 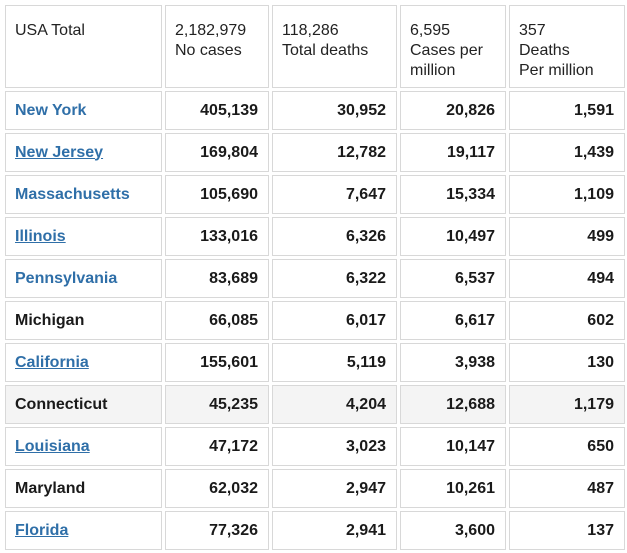 I want to click on state-link-illinois: Illinois, so click(x=40, y=236).